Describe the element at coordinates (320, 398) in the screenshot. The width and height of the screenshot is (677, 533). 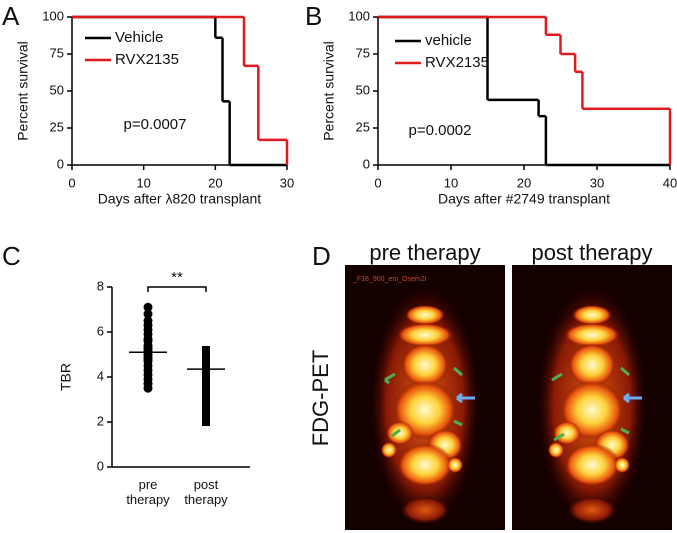
I see `side-label: FDG-PET` at that location.